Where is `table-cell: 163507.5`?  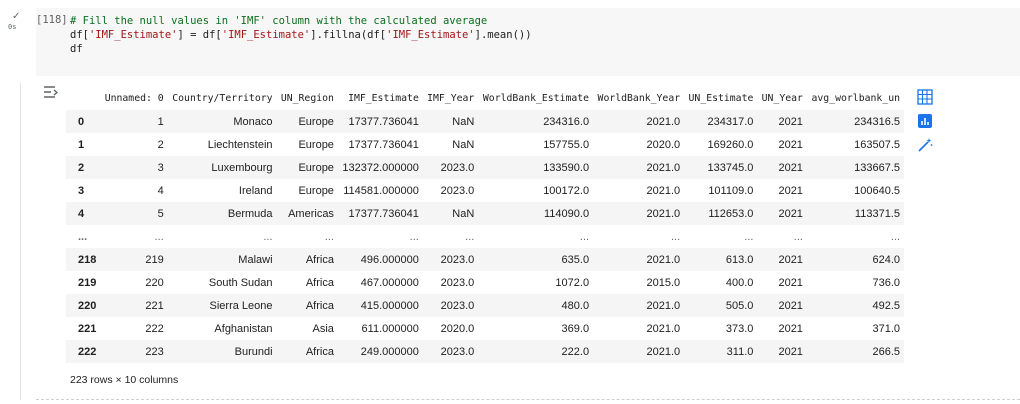
table-cell: 163507.5 is located at coordinates (877, 144).